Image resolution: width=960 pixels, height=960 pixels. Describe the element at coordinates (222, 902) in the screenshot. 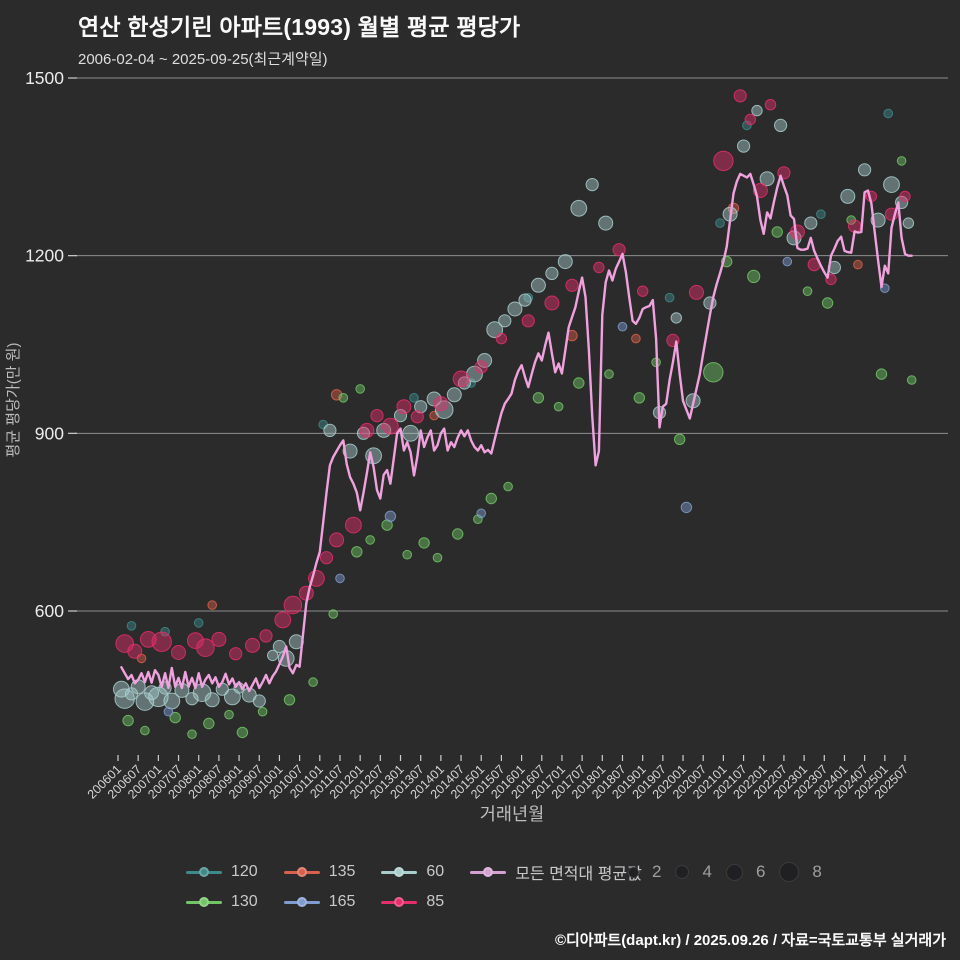

I see `legend-item-130: 130` at that location.